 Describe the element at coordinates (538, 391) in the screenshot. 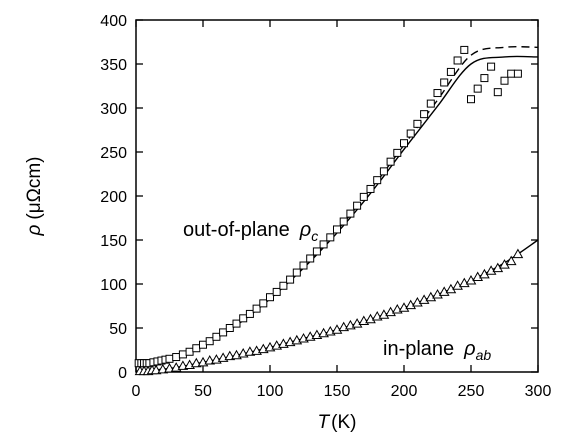

I see `x-tick-label: 300` at that location.